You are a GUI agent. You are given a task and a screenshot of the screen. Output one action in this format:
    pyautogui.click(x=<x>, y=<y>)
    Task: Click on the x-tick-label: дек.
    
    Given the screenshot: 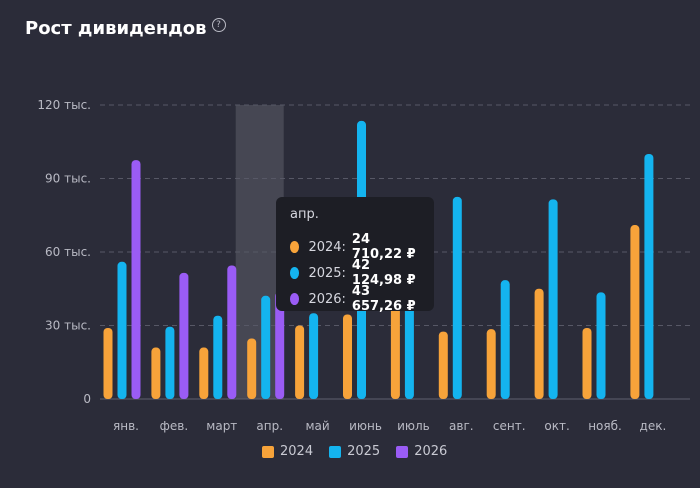 What is the action you would take?
    pyautogui.click(x=653, y=426)
    